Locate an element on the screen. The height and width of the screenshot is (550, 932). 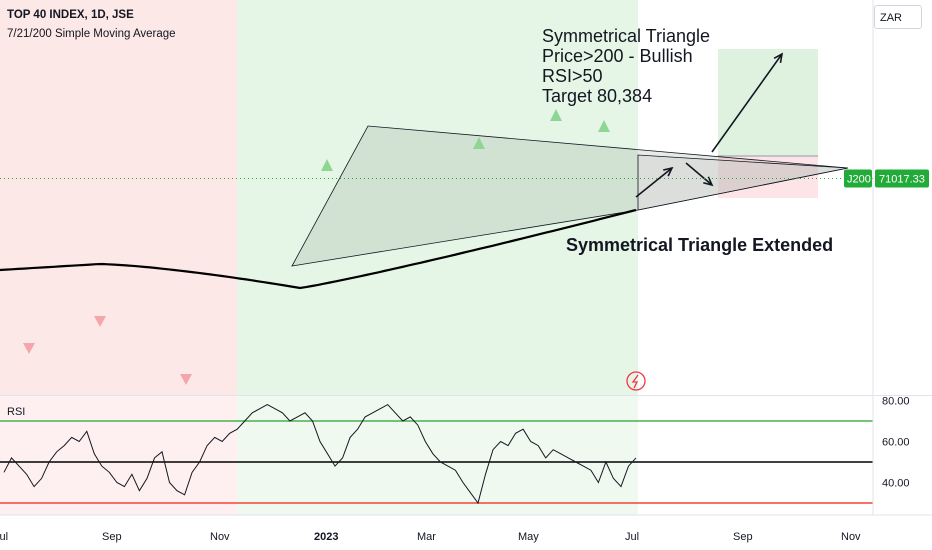
x-tick-label: 2023 is located at coordinates (326, 537).